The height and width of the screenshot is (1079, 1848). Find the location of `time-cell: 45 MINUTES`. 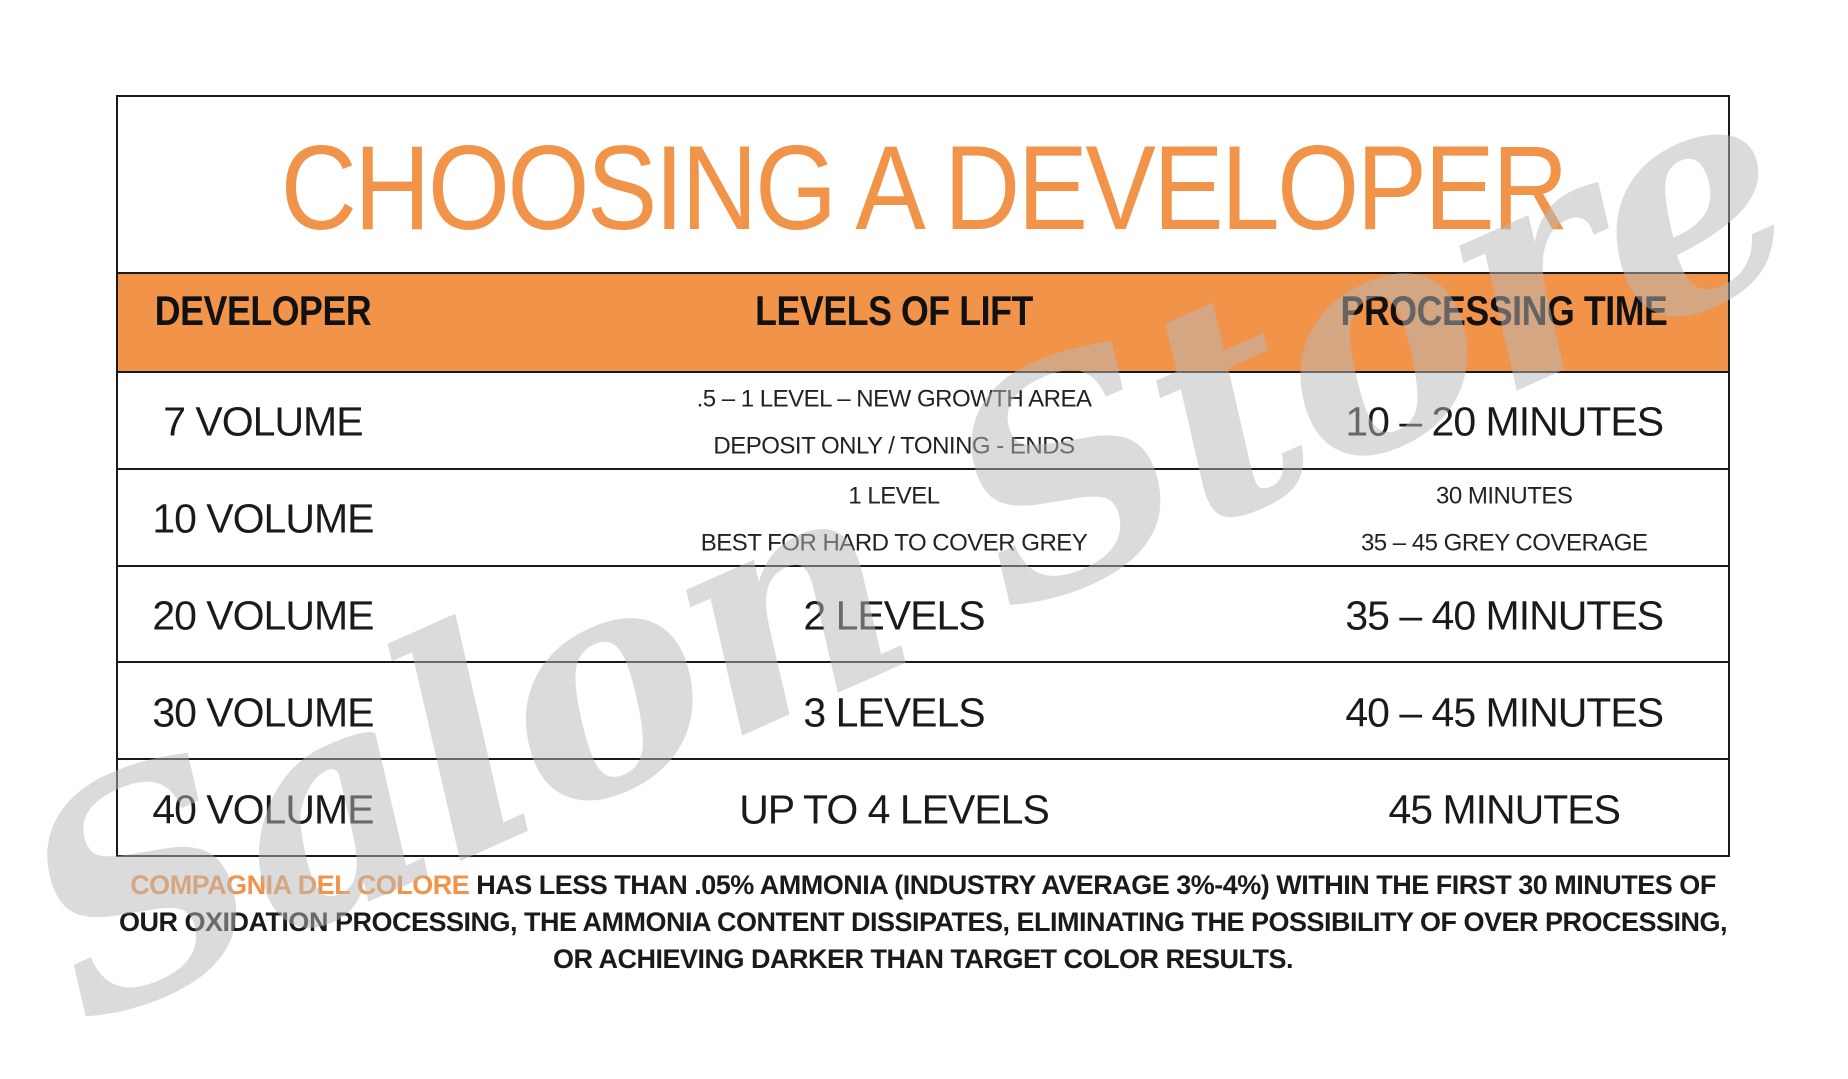

time-cell: 45 MINUTES is located at coordinates (1504, 808).